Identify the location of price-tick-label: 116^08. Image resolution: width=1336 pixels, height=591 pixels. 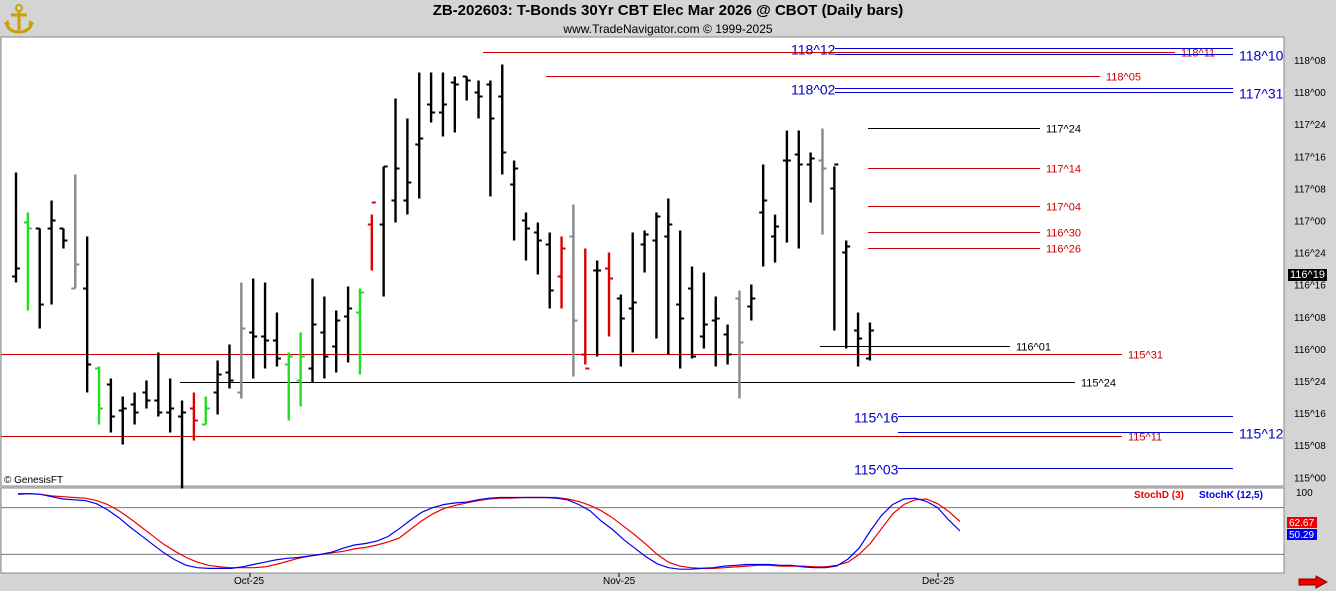
(1310, 318).